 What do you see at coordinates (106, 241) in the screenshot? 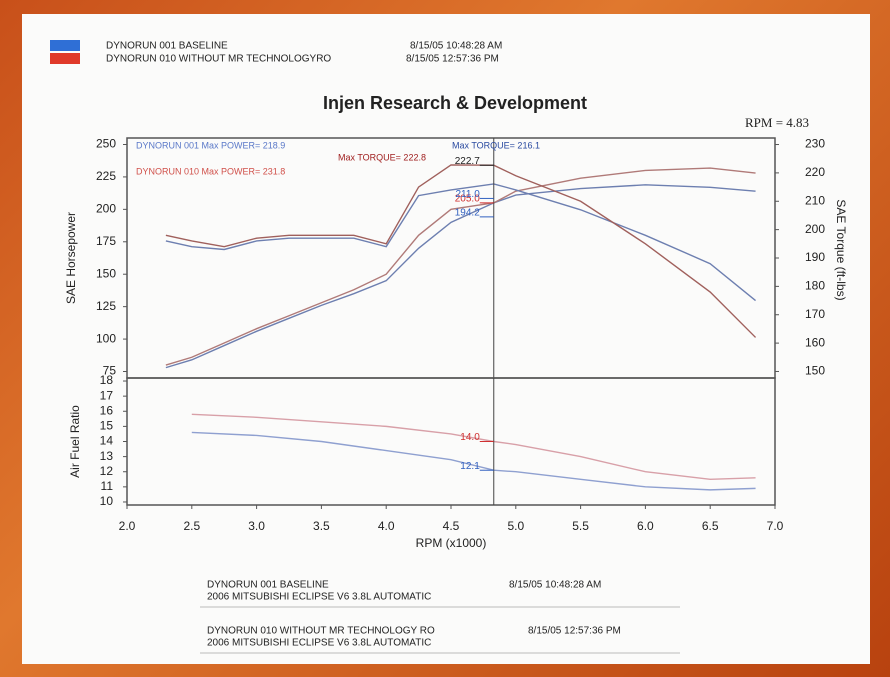
I see `y-tick-label: 175` at bounding box center [106, 241].